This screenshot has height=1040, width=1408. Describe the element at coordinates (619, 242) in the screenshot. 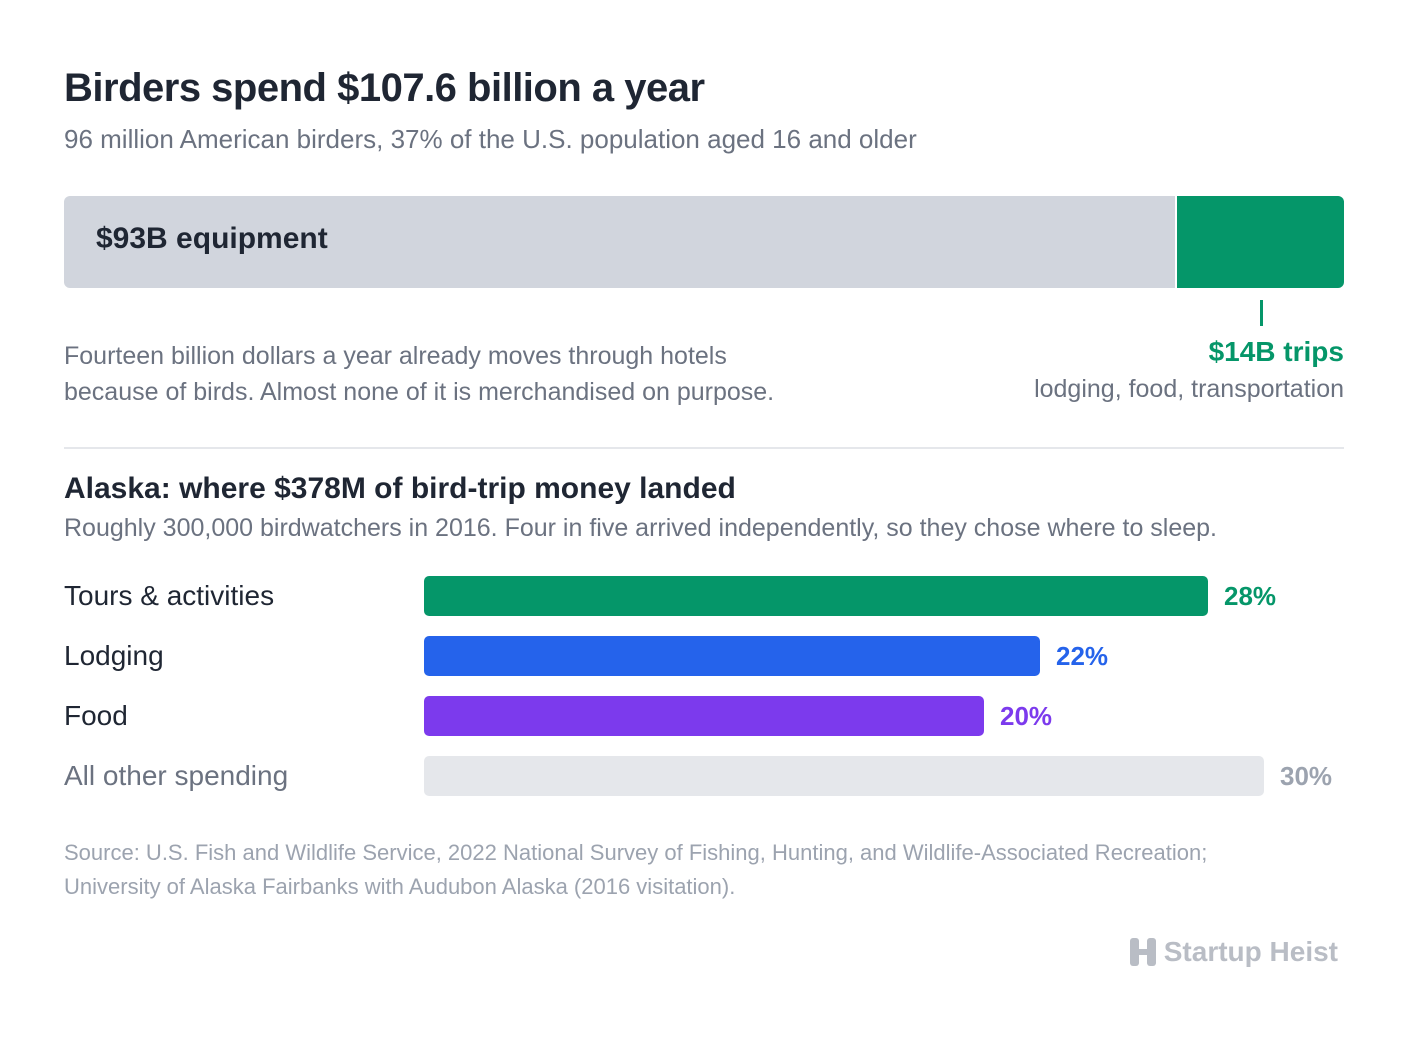

I see `equipment-segment` at that location.